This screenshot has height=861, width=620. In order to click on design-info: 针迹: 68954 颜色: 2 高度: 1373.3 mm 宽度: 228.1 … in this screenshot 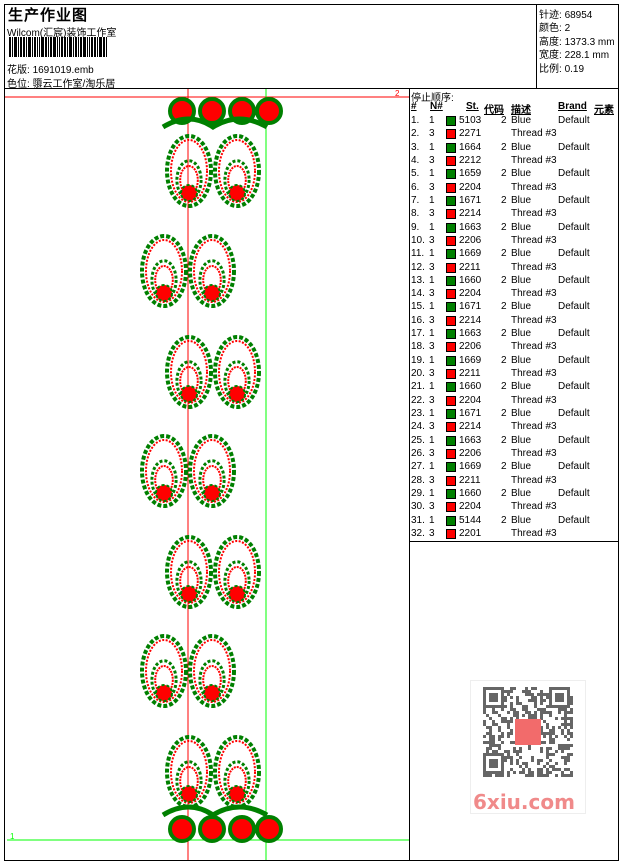, I will do `click(577, 46)`.